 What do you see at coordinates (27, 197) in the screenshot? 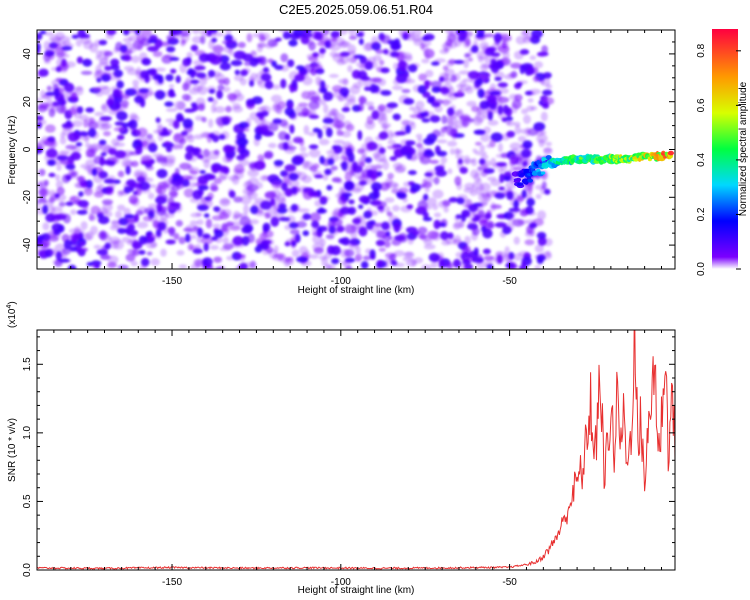
I see `y-tick-label: -20` at bounding box center [27, 197].